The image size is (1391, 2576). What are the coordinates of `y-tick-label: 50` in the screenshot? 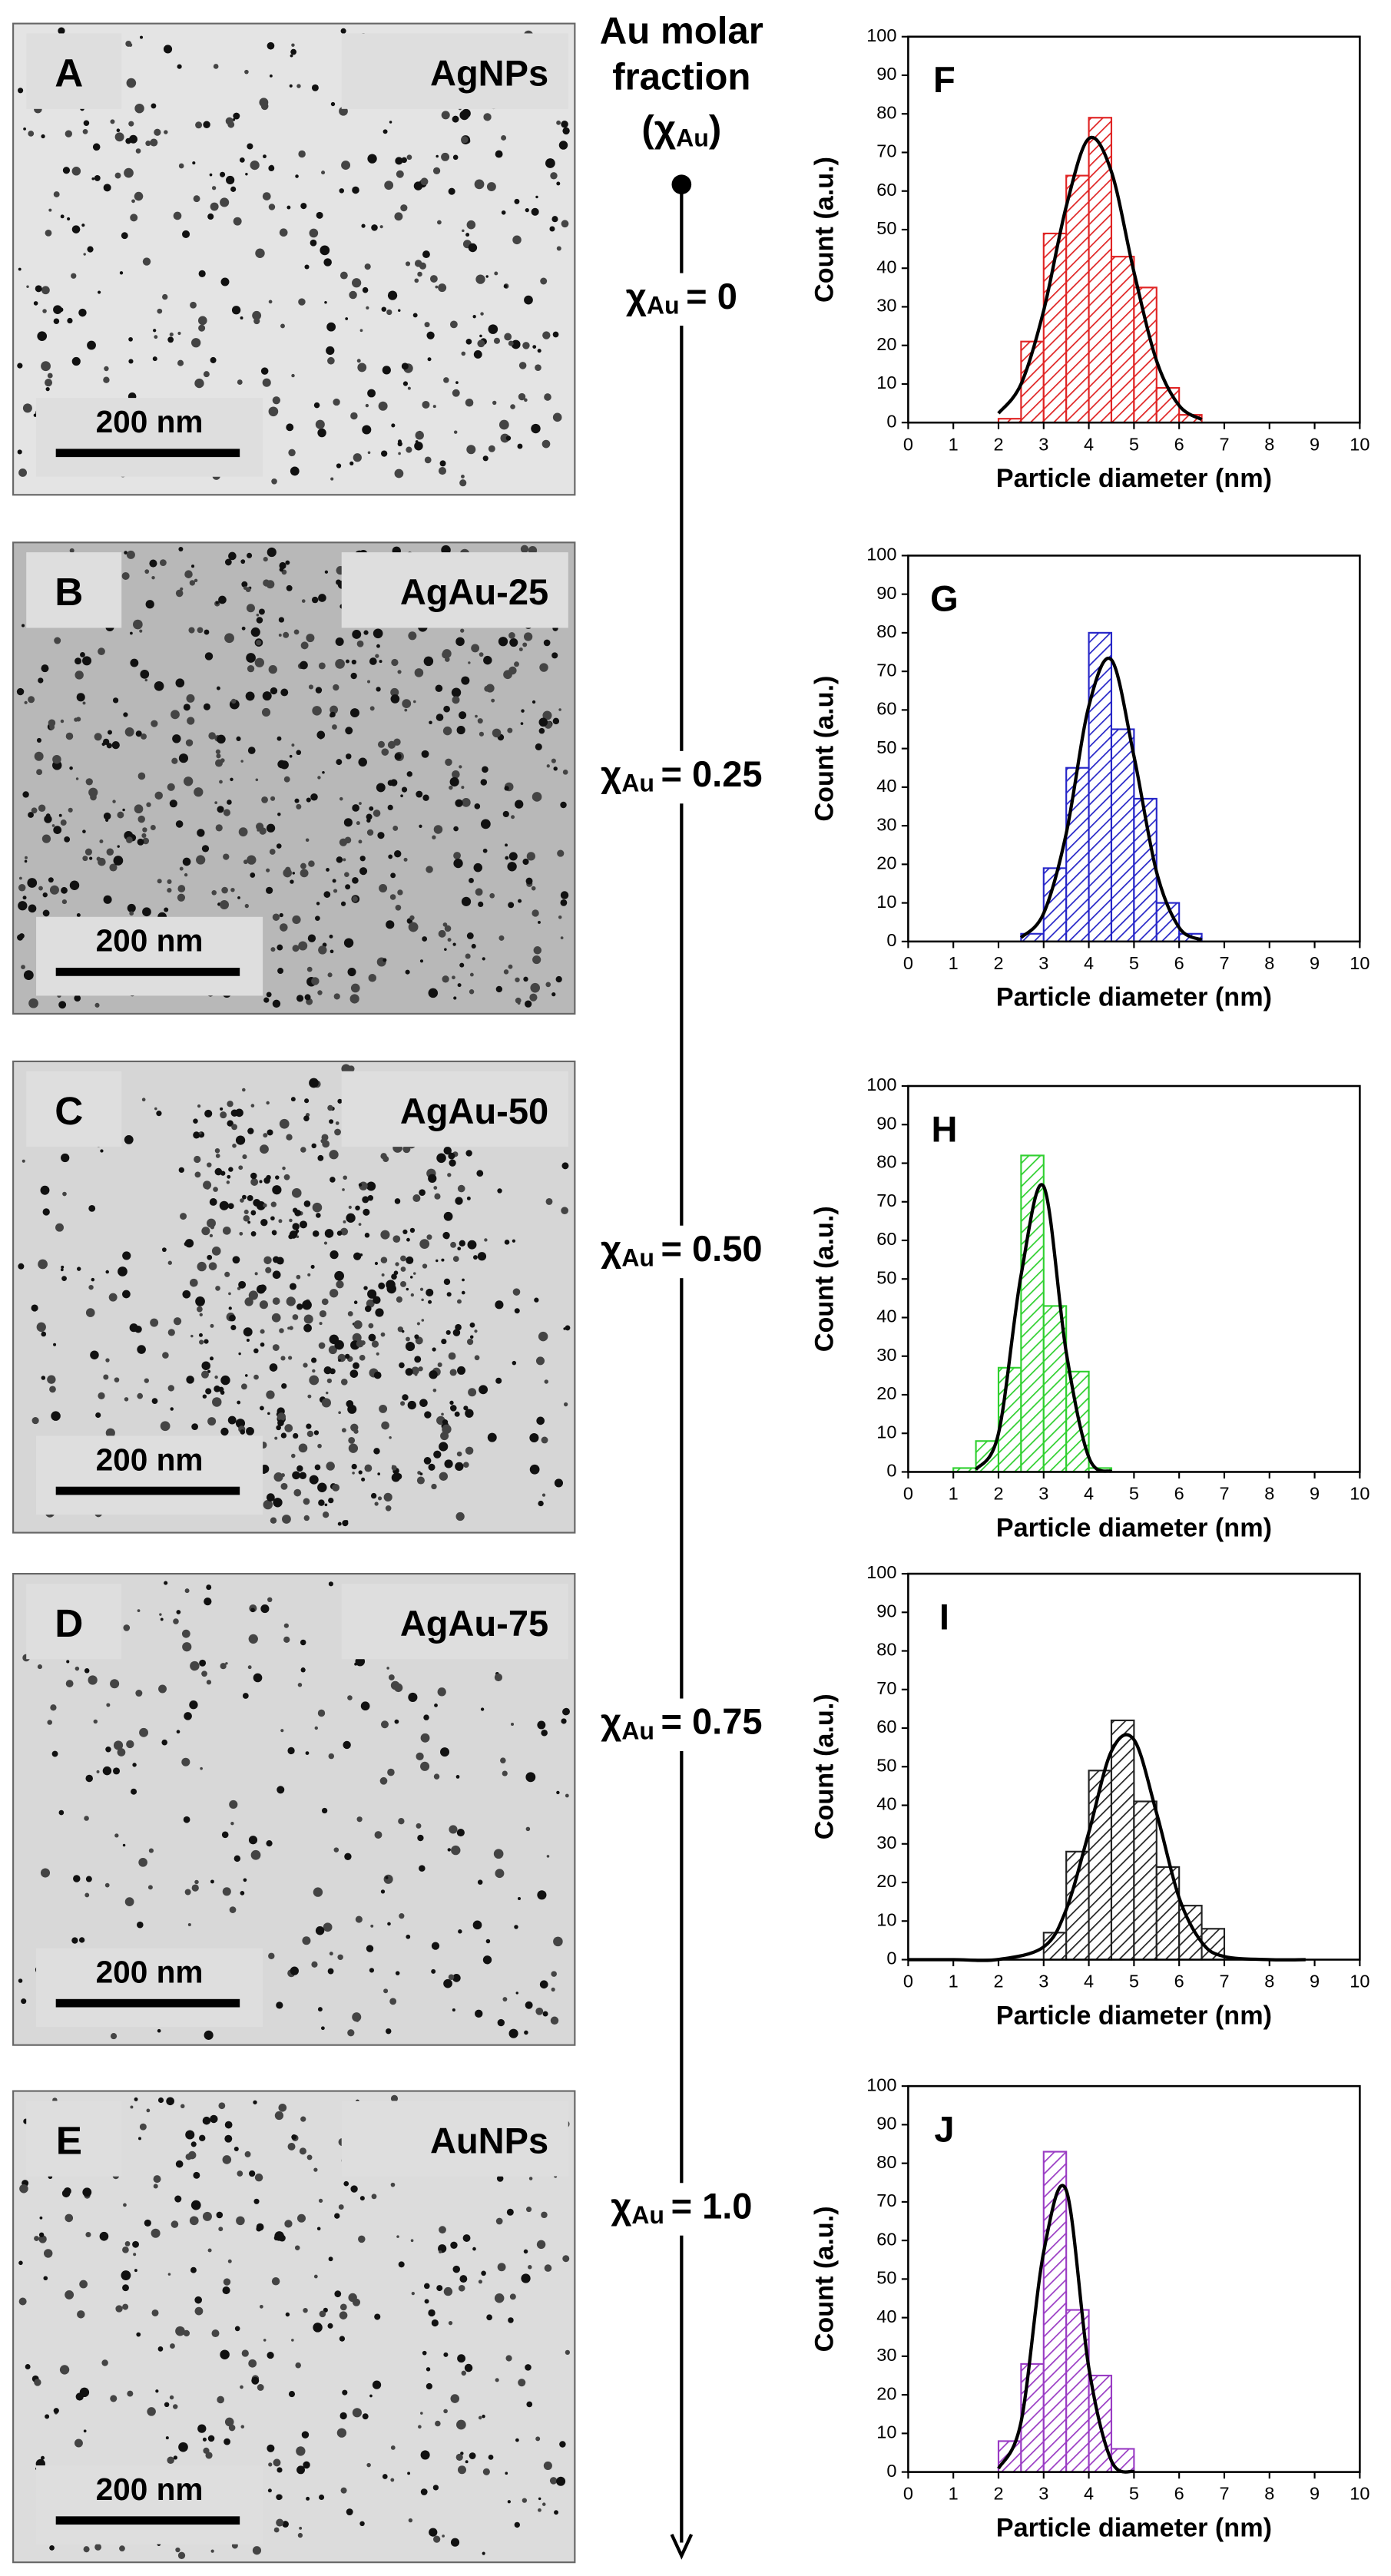 It's located at (886, 2278).